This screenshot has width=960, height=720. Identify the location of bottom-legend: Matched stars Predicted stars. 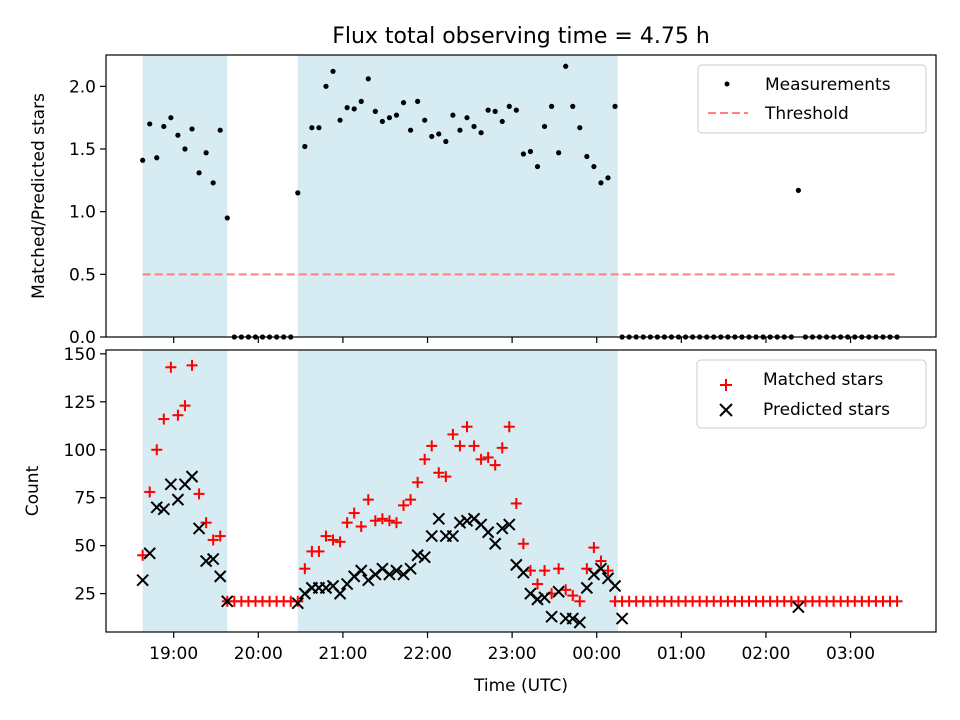
(811, 394).